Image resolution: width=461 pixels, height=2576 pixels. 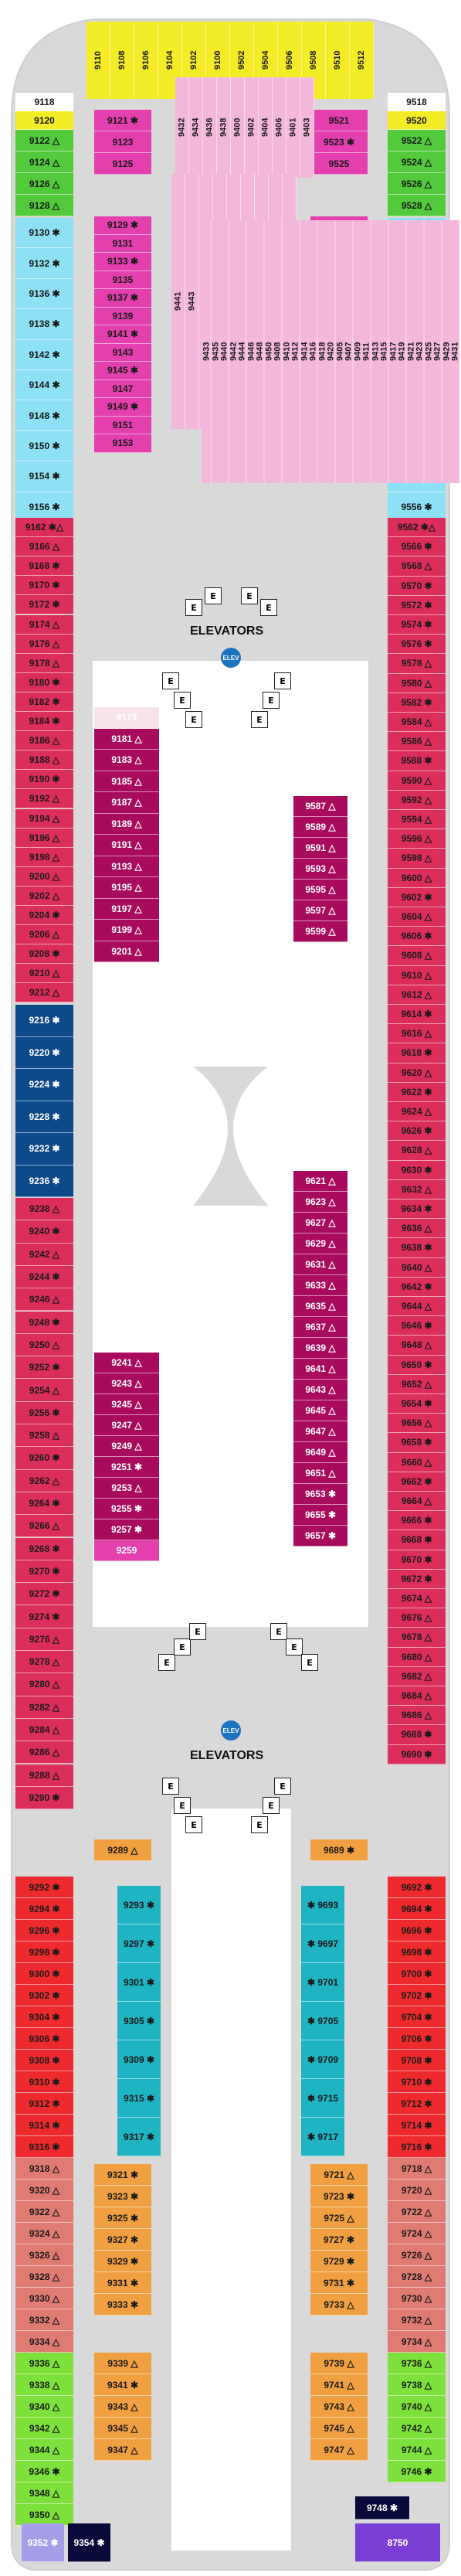 I want to click on cabin-9708: 9708 ✱, so click(x=417, y=2060).